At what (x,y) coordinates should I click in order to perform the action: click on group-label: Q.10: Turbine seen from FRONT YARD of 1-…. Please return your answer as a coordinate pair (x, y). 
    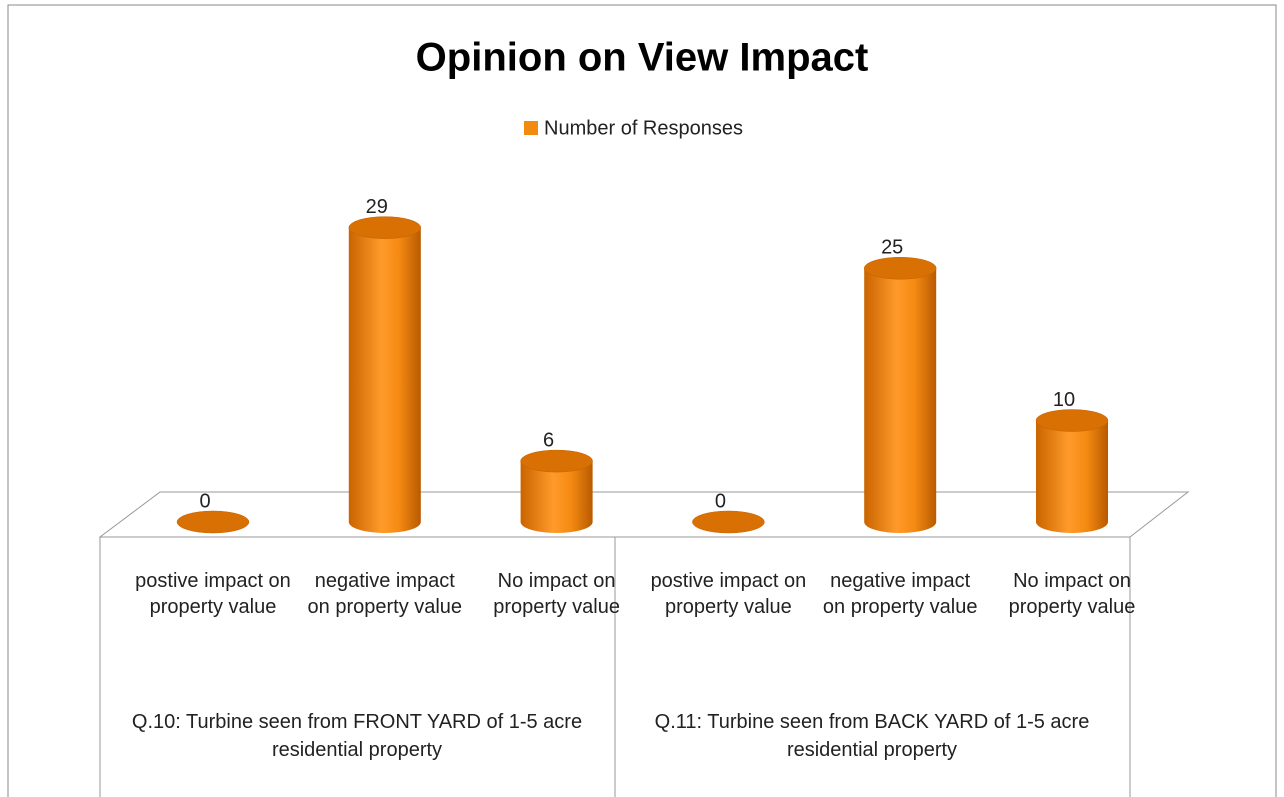
    Looking at the image, I should click on (357, 736).